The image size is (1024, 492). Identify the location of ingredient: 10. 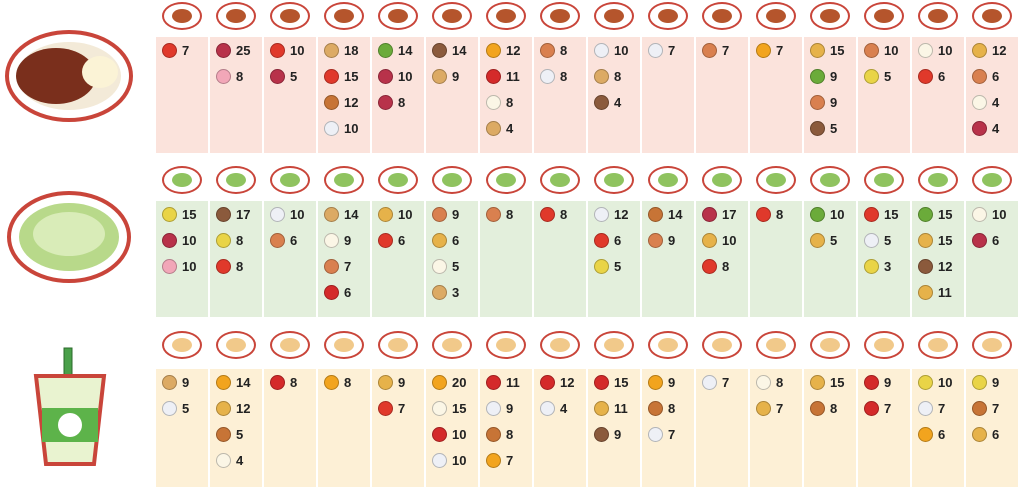
(615, 51).